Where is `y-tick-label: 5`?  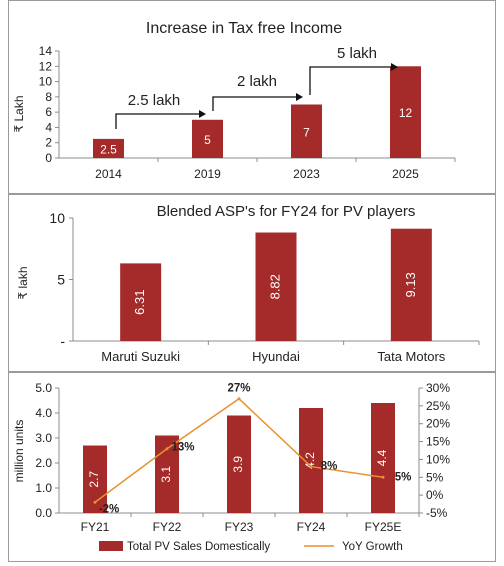 y-tick-label: 5 is located at coordinates (61, 280).